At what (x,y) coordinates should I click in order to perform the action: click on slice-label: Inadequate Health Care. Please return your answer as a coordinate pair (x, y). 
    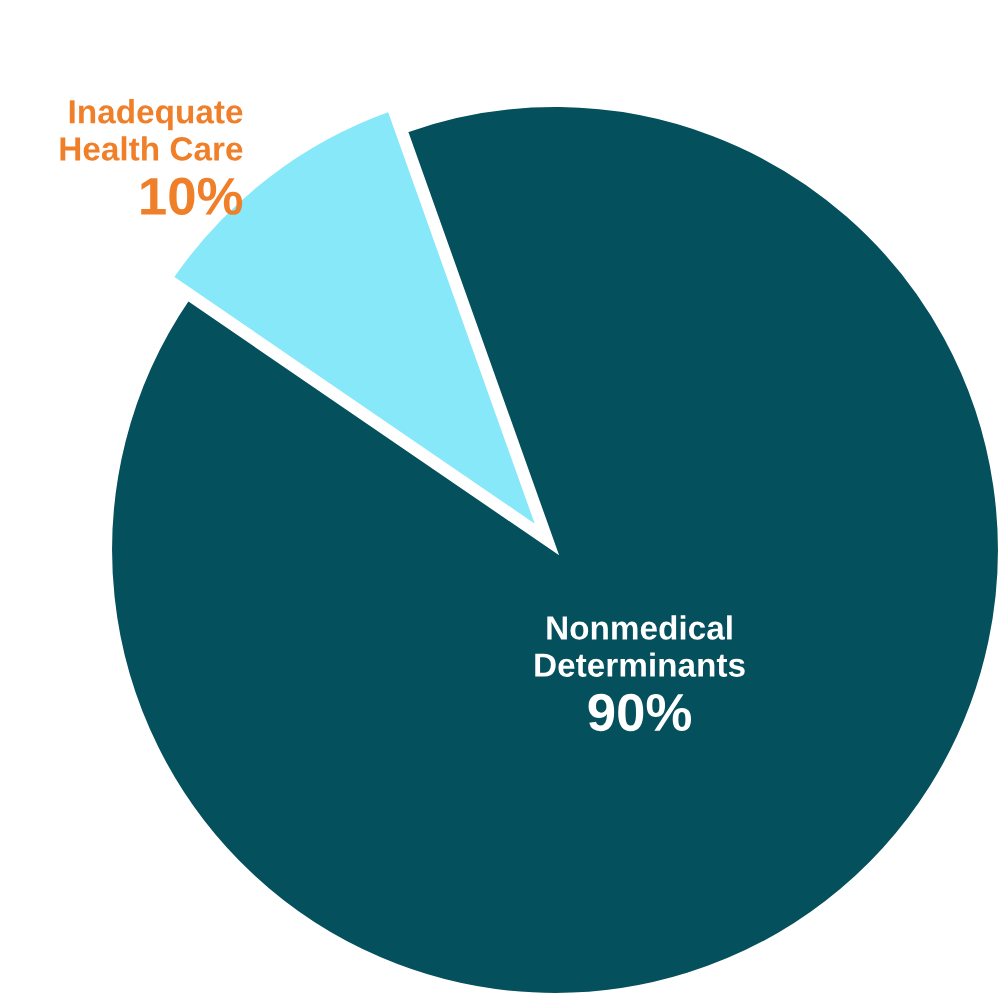
    Looking at the image, I should click on (151, 130).